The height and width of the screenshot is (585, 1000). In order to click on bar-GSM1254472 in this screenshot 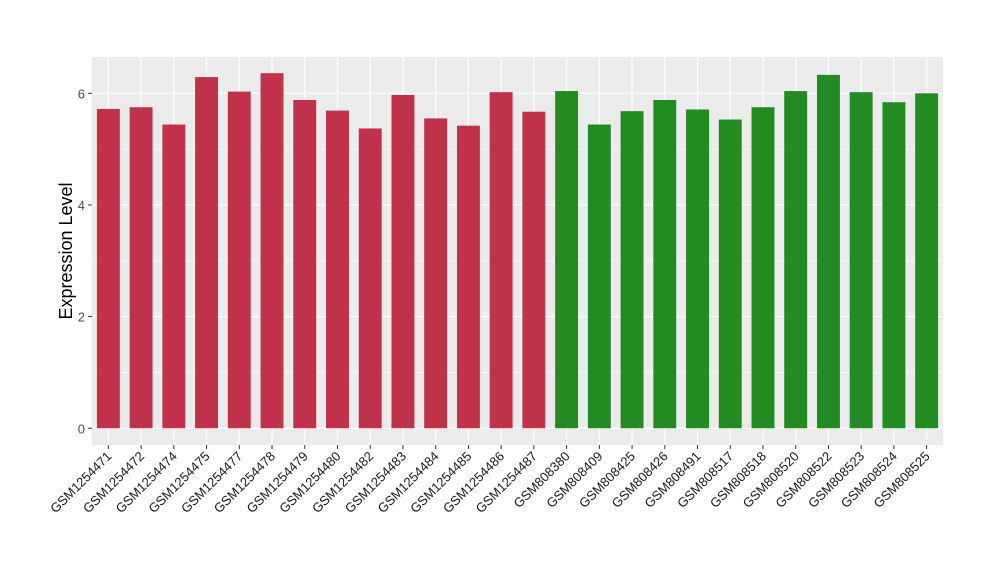, I will do `click(141, 268)`.